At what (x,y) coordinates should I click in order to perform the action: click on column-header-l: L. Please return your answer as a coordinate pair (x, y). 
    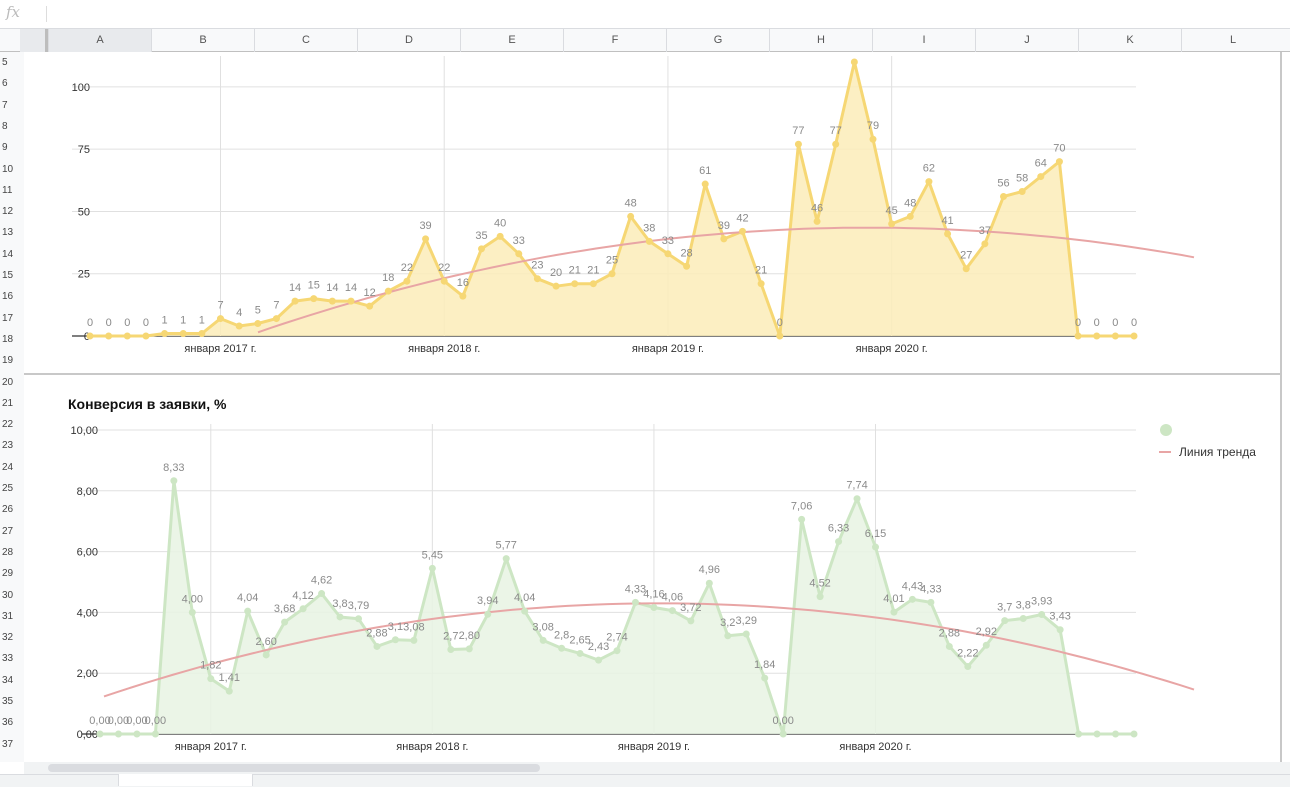
    Looking at the image, I should click on (1232, 40).